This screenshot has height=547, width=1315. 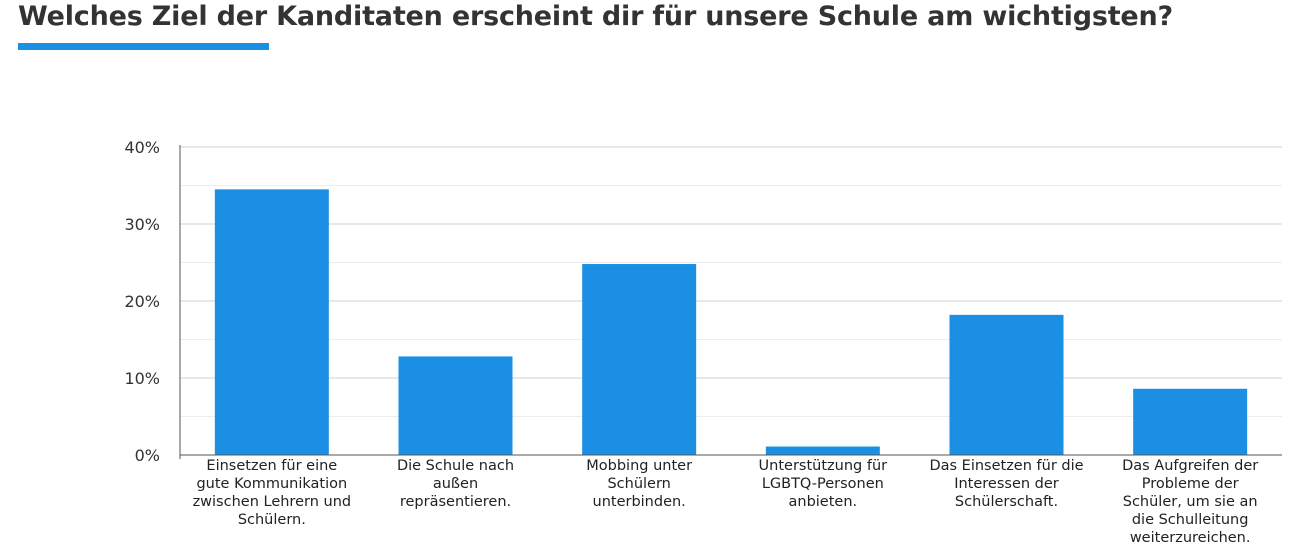 I want to click on x-tick-label: Die Schule nach außen repräsentieren., so click(x=455, y=484).